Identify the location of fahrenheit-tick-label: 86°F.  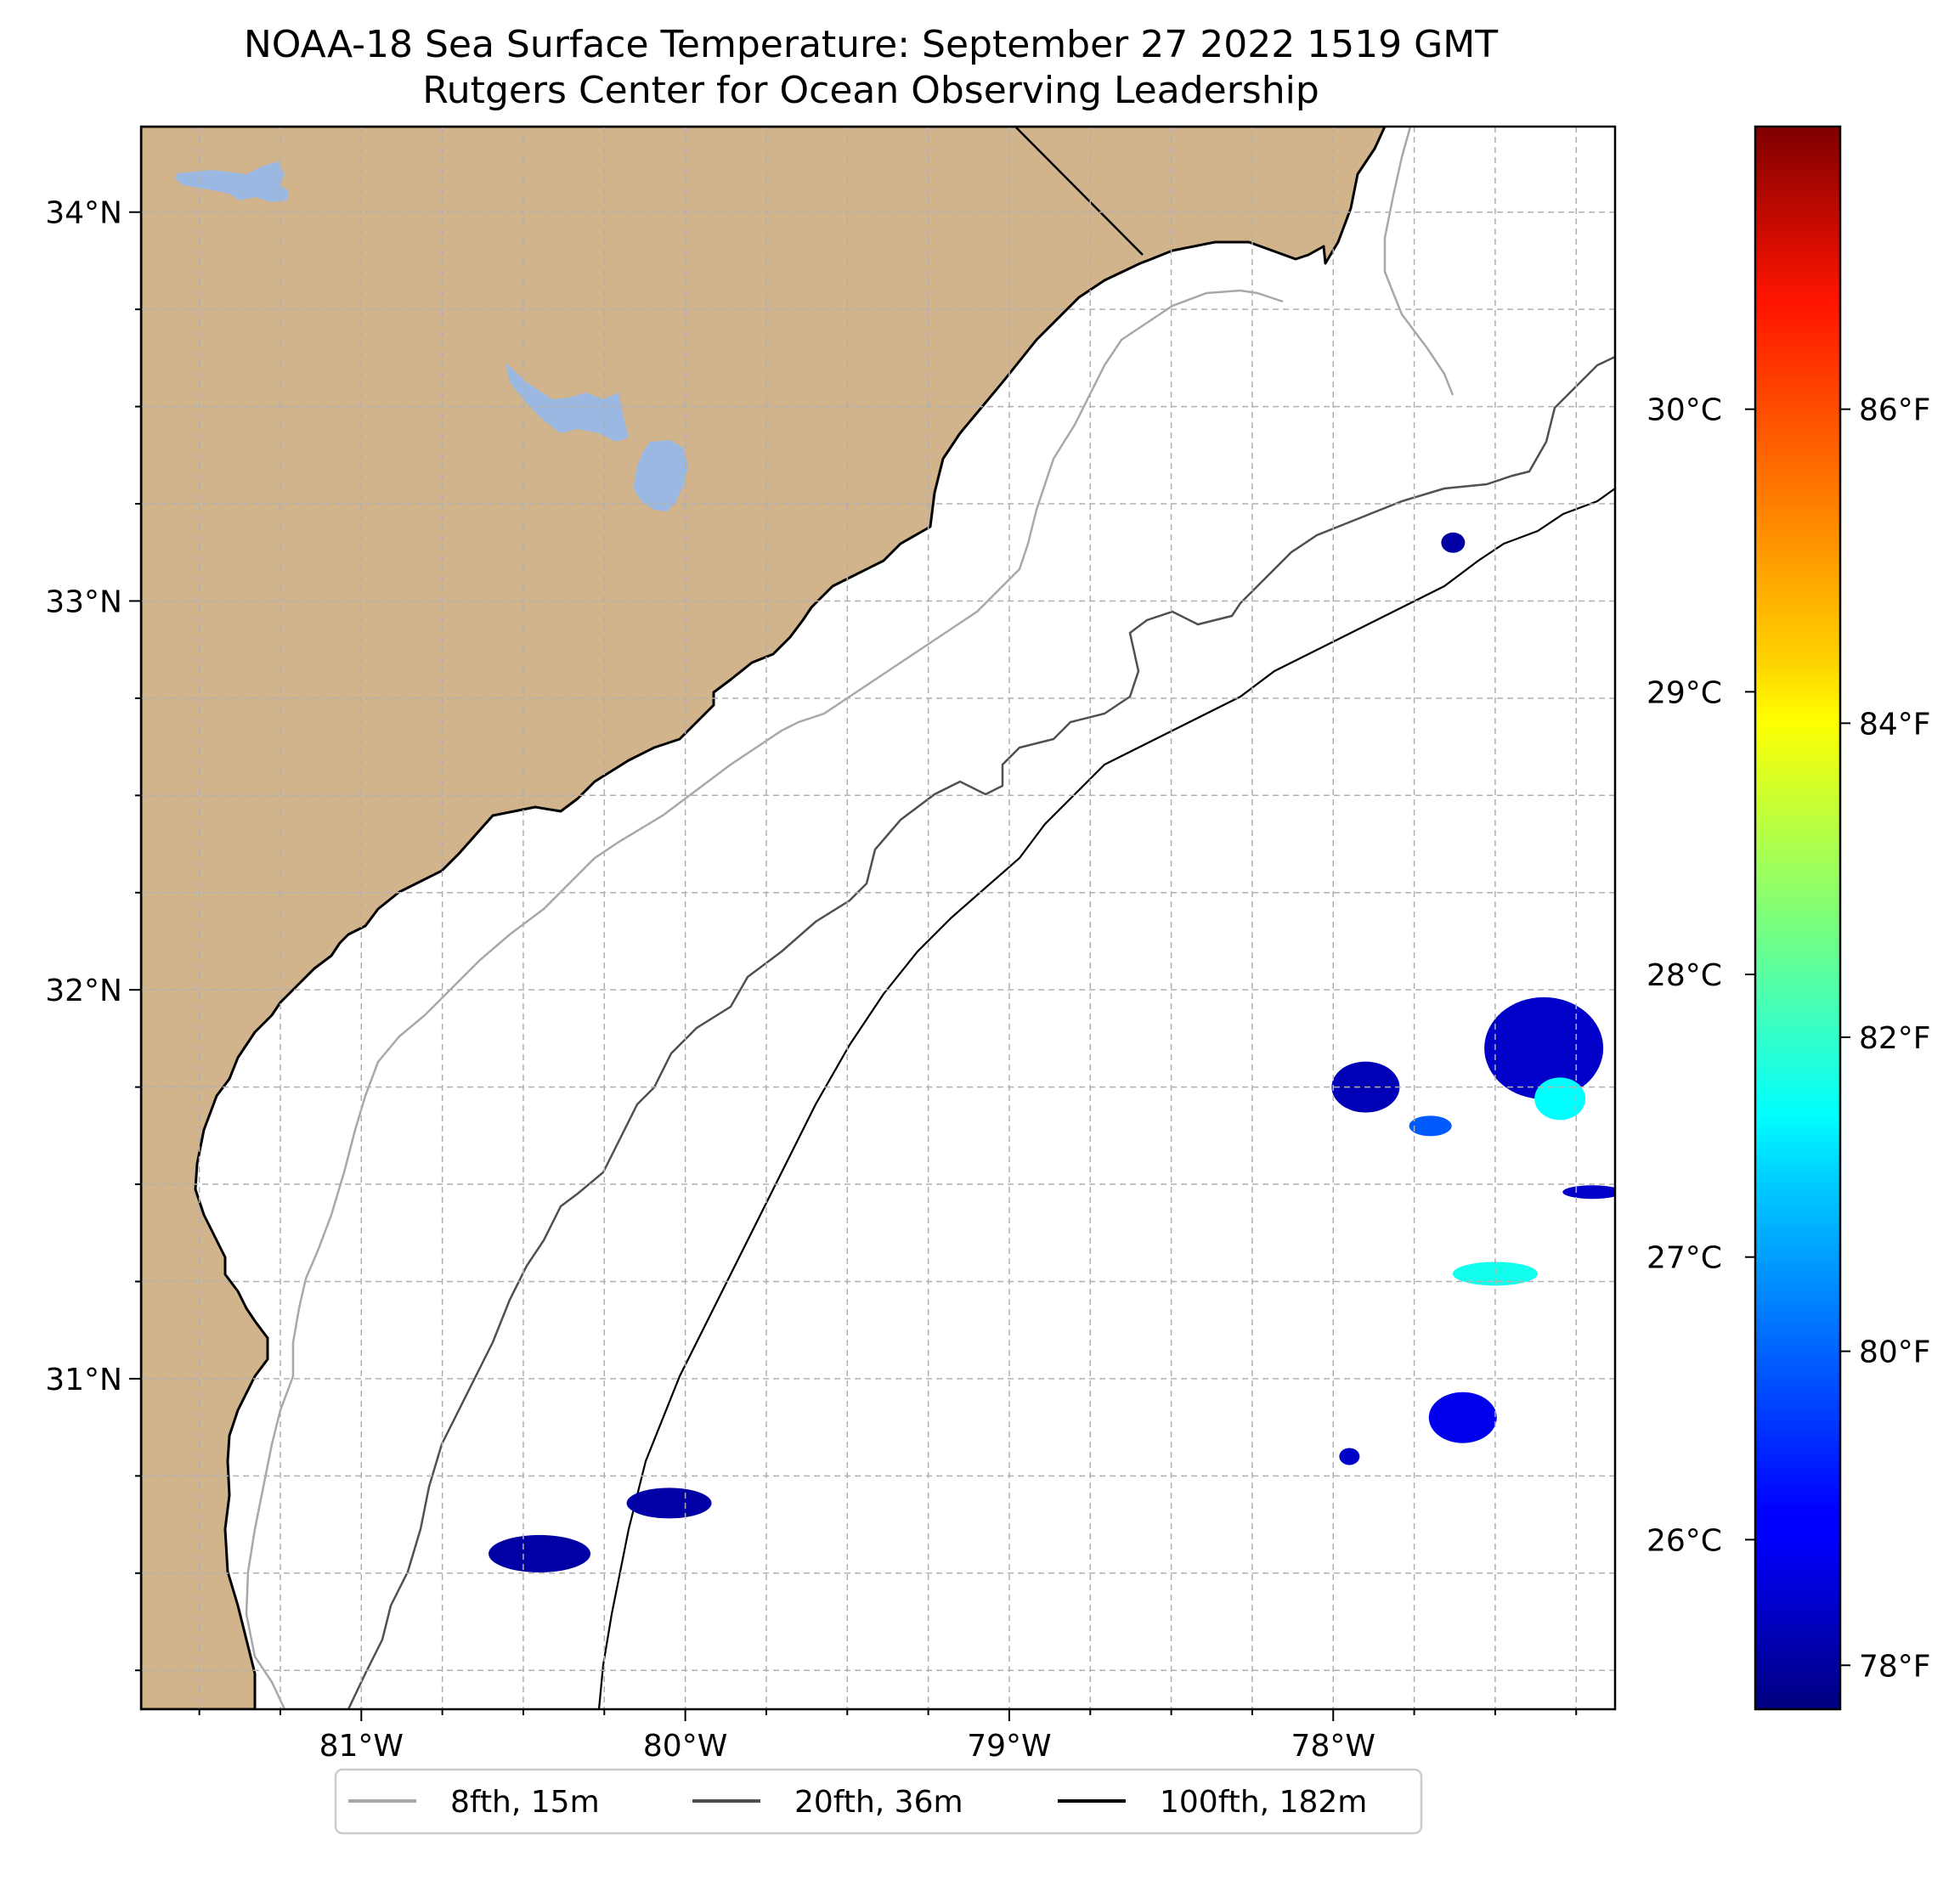
(1895, 410).